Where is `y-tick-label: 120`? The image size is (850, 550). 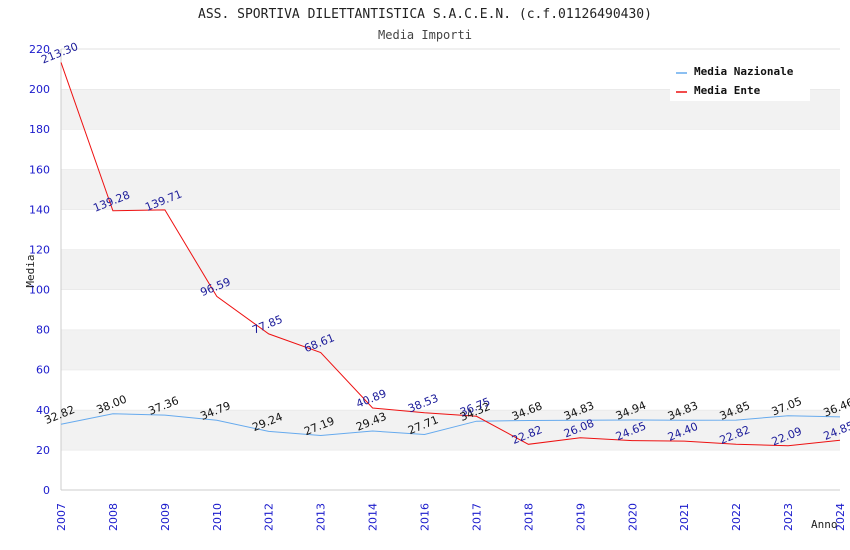
y-tick-label: 120 is located at coordinates (39, 249).